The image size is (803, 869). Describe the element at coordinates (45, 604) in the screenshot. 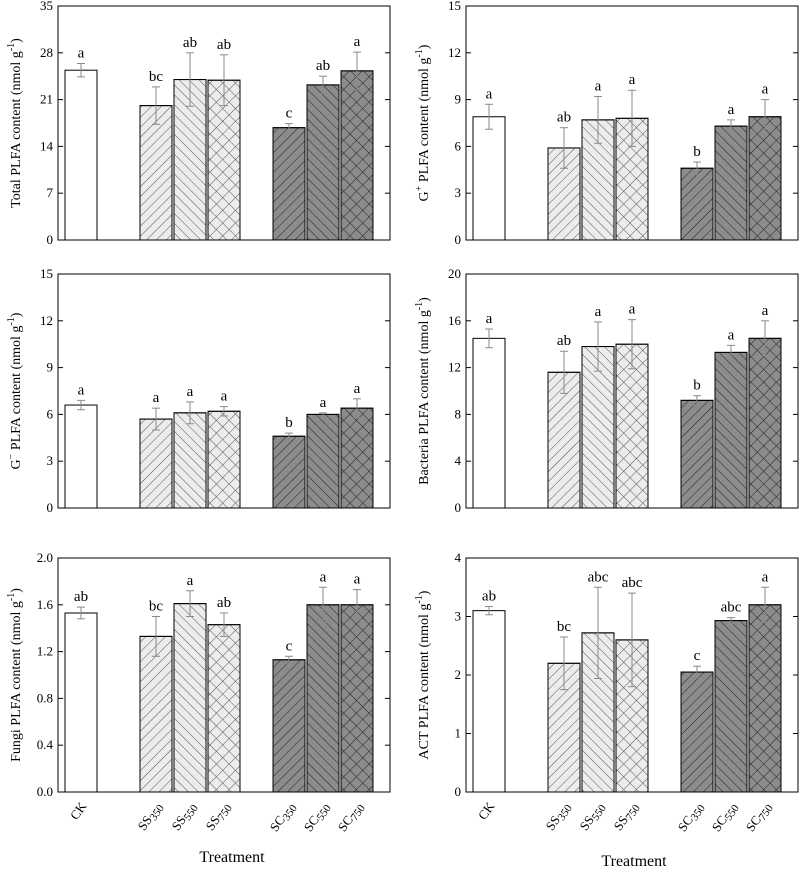

I see `y-tick-label: 1.6` at that location.